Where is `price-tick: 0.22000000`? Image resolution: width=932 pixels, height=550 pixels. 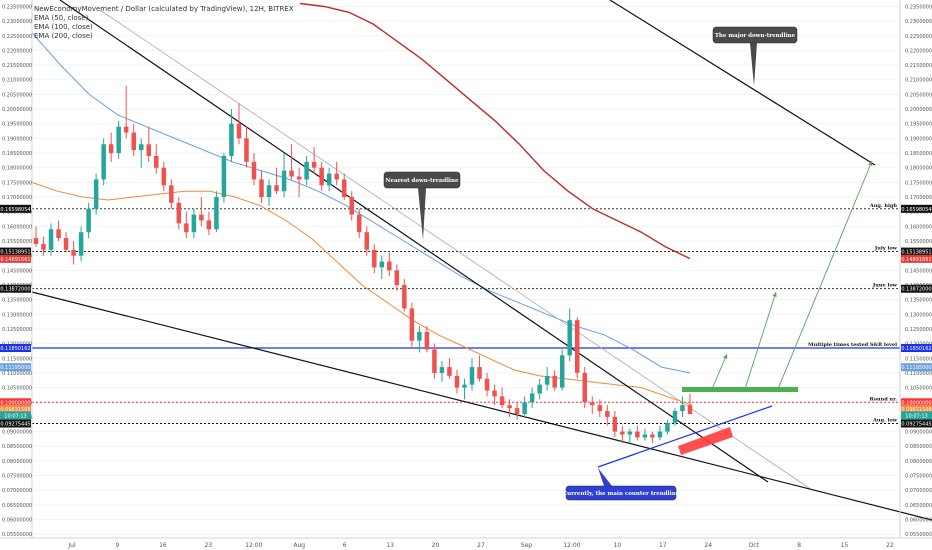
price-tick: 0.22000000 is located at coordinates (918, 51).